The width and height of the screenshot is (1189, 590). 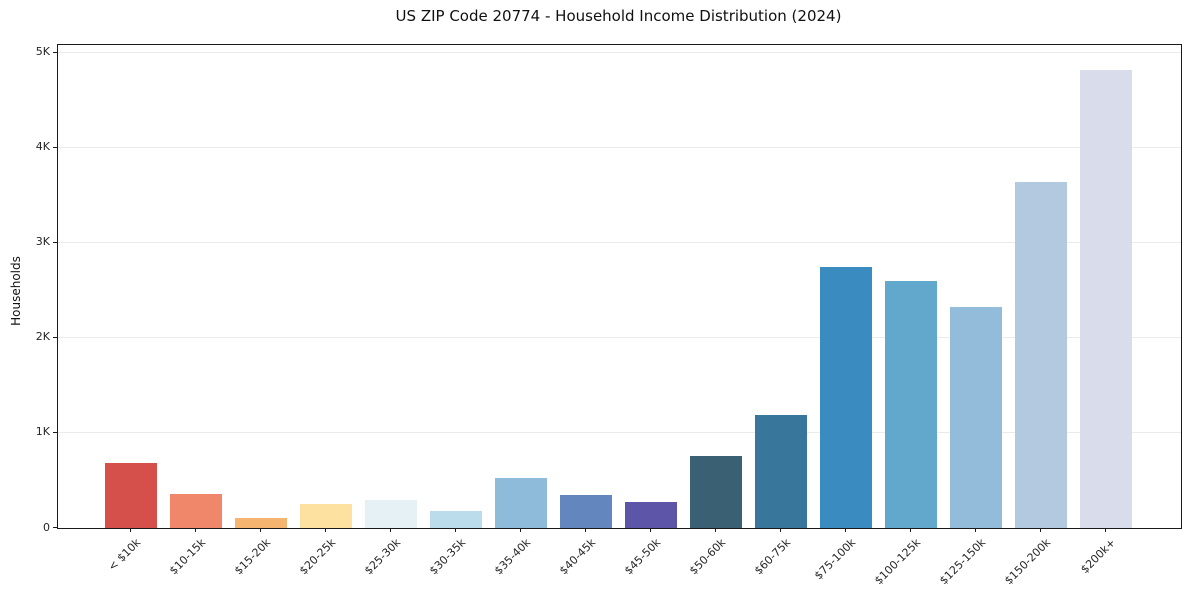 What do you see at coordinates (42, 432) in the screenshot?
I see `y-tick-label-1K: 1K` at bounding box center [42, 432].